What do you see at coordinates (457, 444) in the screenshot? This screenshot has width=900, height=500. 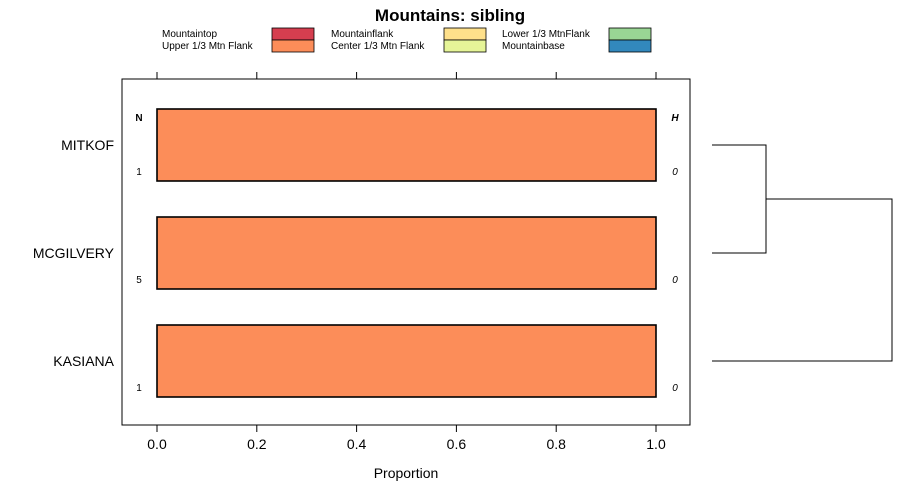 I see `x-tick-label: 0.6` at bounding box center [457, 444].